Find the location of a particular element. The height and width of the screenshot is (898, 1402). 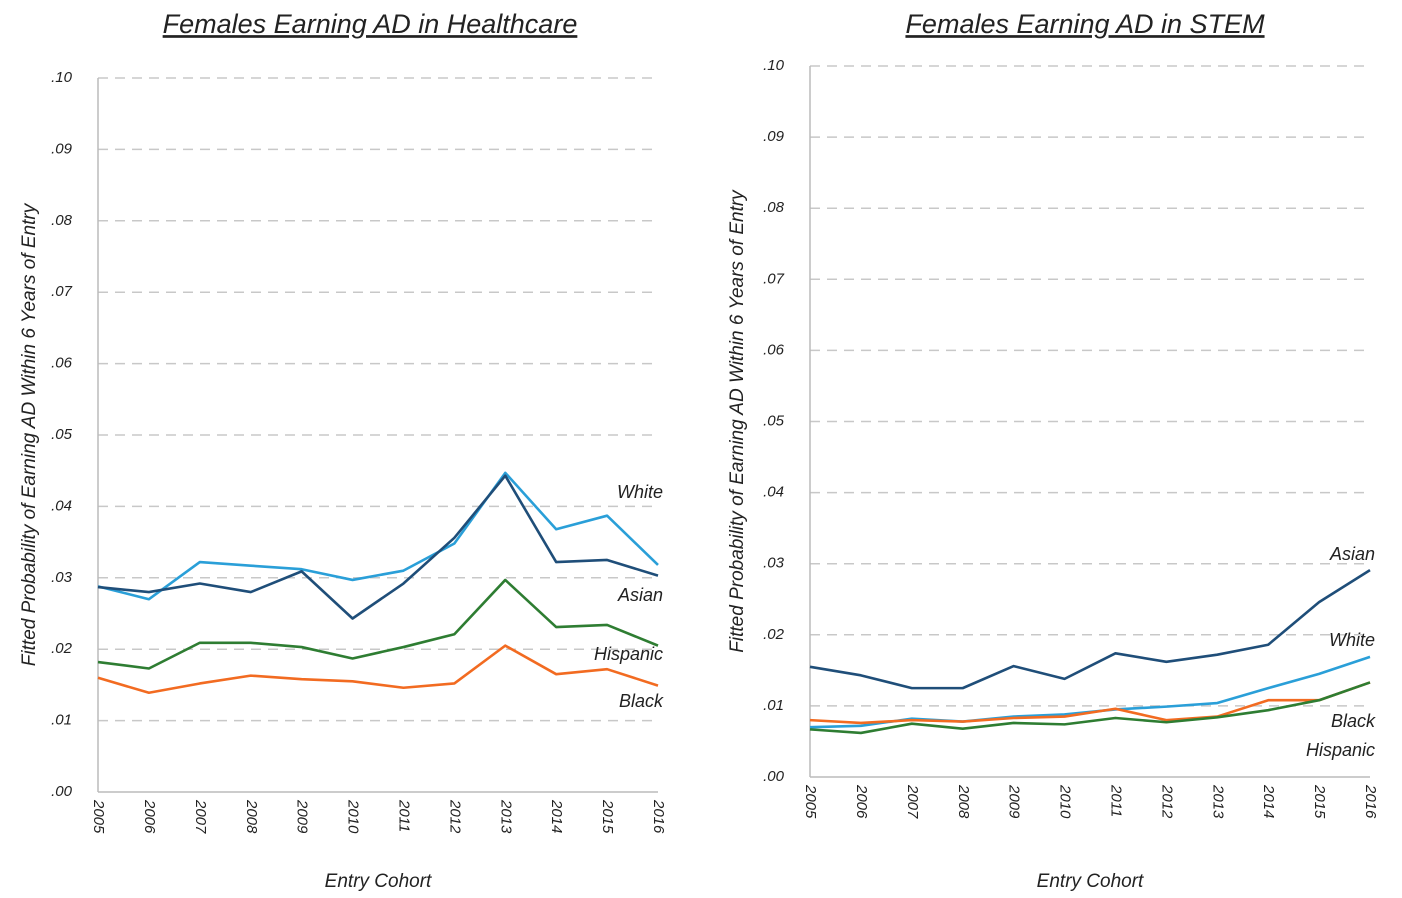

chart-title: Females Earning AD in Healthcare is located at coordinates (370, 24).